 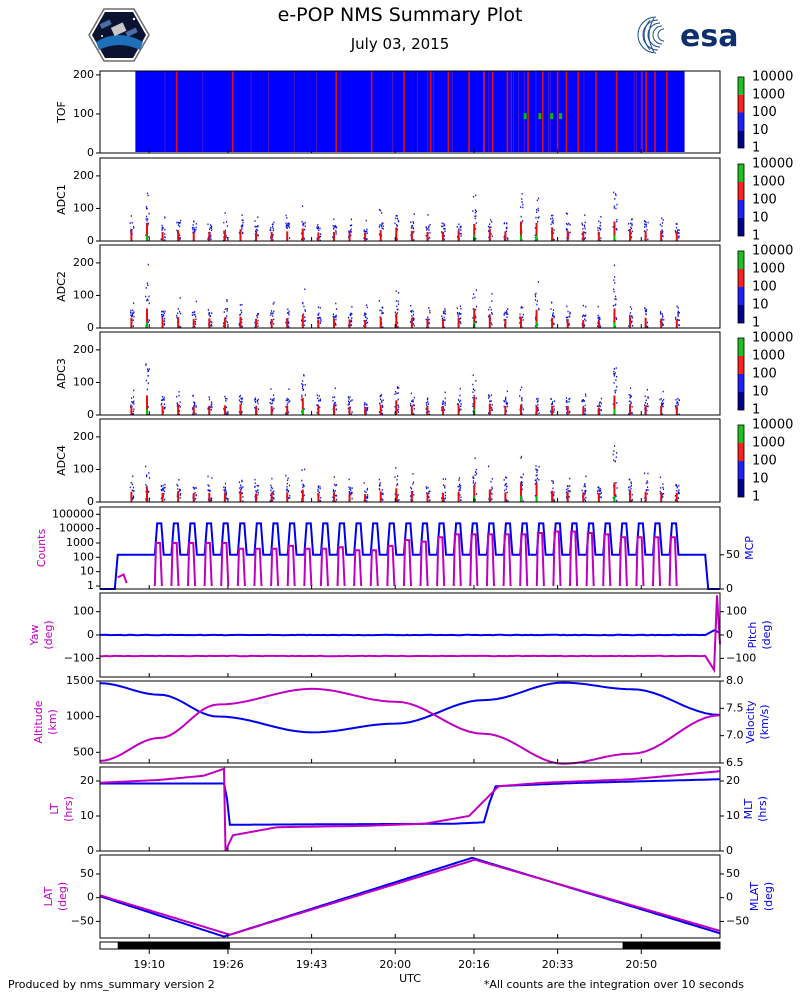 What do you see at coordinates (756, 323) in the screenshot?
I see `colorbar-tick-label: 1` at bounding box center [756, 323].